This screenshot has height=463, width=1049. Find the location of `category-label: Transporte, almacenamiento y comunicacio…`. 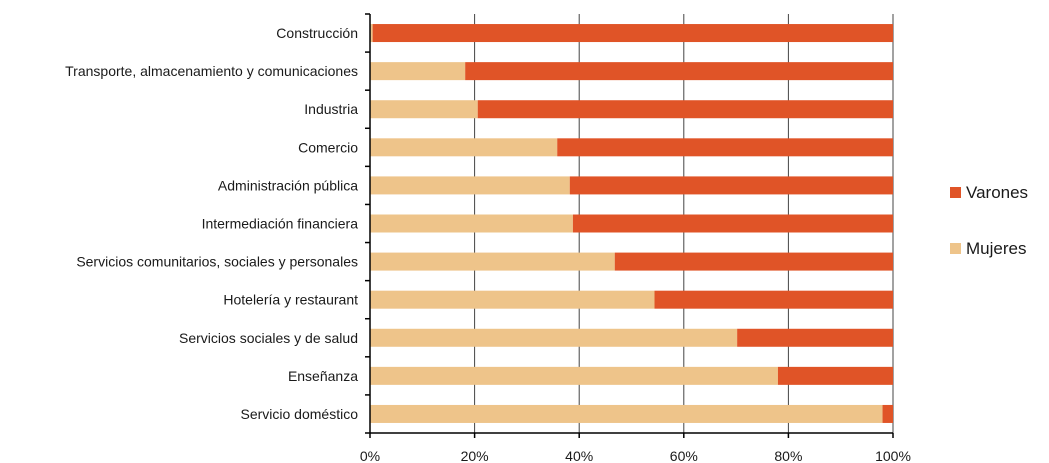

category-label: Transporte, almacenamiento y comunicacio… is located at coordinates (211, 71).